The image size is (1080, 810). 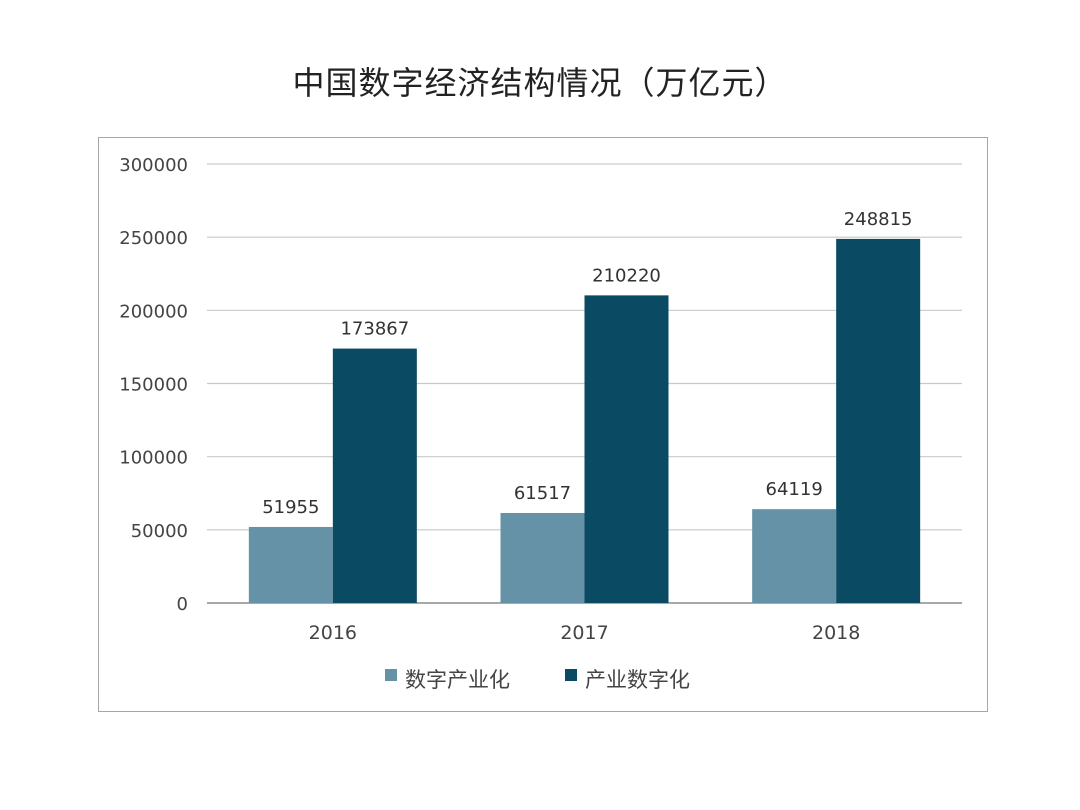 What do you see at coordinates (374, 329) in the screenshot?
I see `data-label: 173867` at bounding box center [374, 329].